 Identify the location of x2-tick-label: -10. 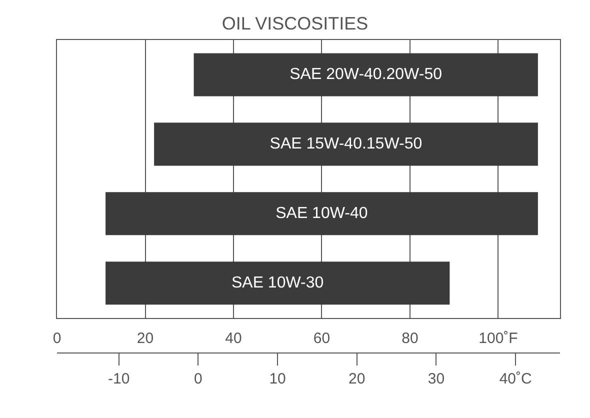
(119, 379).